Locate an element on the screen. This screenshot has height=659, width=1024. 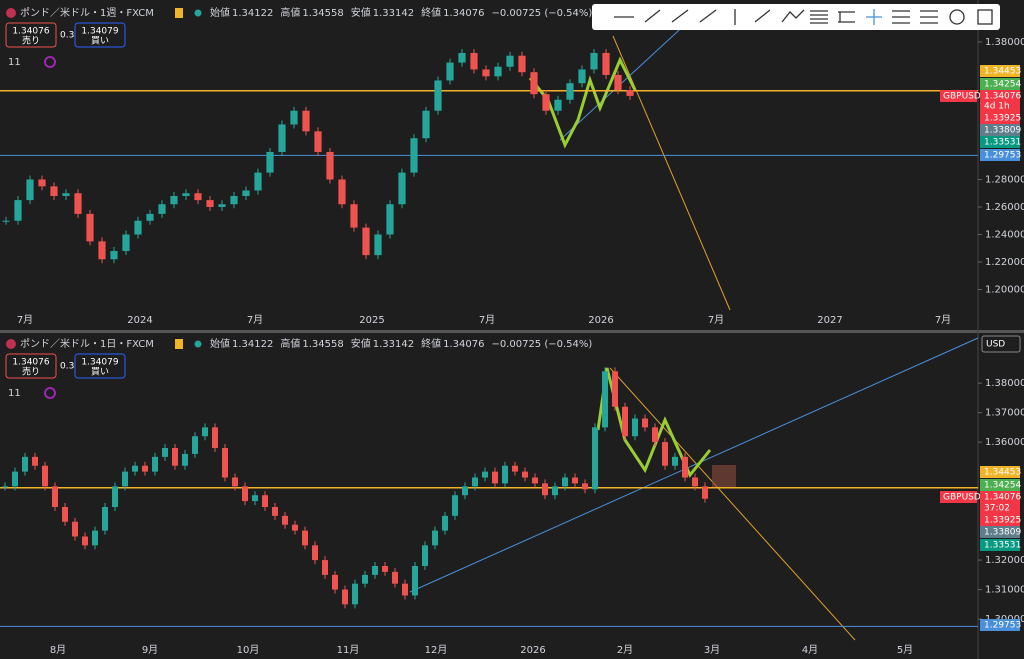
currency-box is located at coordinates (1001, 344).